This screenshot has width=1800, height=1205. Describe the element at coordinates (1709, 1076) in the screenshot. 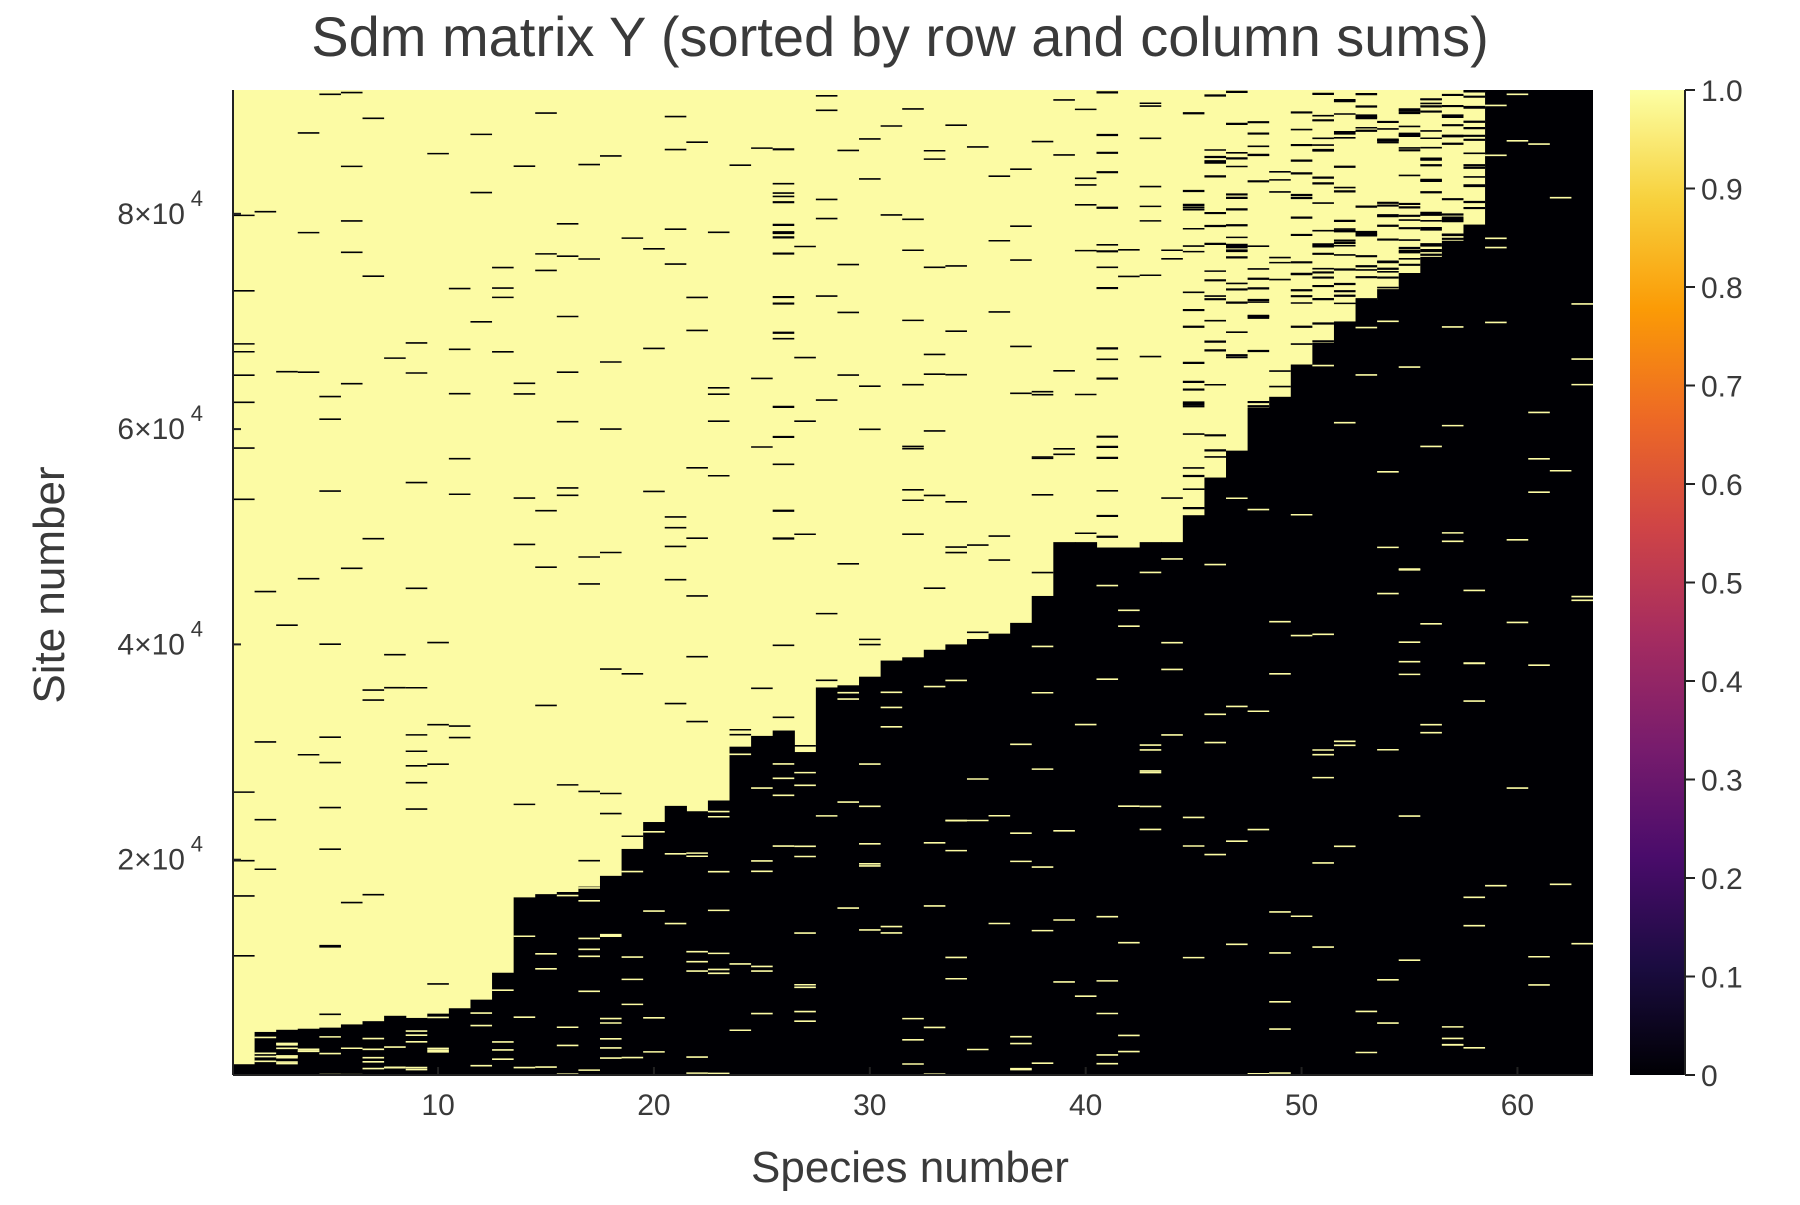

I see `colorbar-tick-label: 0` at that location.